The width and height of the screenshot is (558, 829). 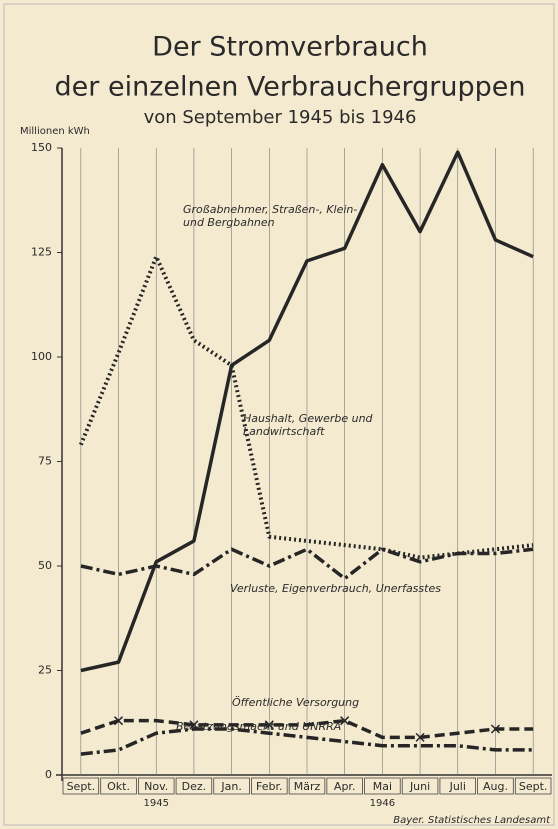 I want to click on x-tick-label: Aug., so click(x=495, y=786).